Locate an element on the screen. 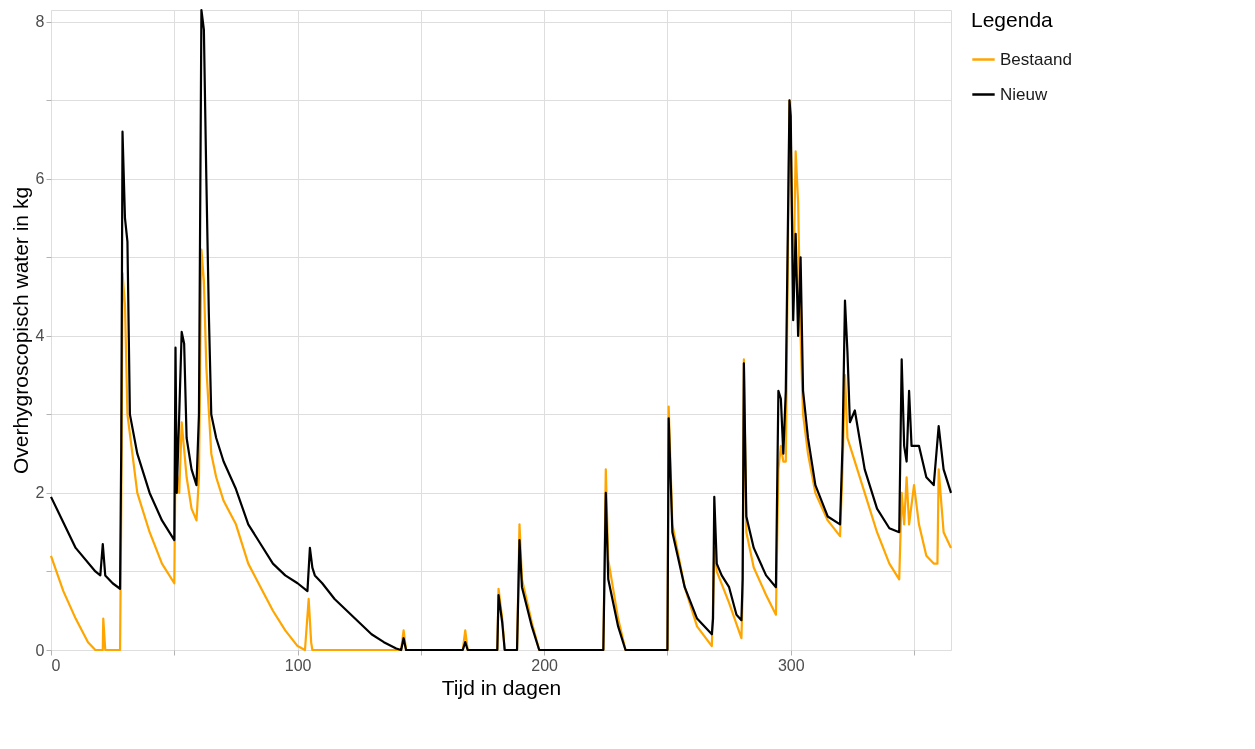  x-tick-label: 0 is located at coordinates (56, 665).